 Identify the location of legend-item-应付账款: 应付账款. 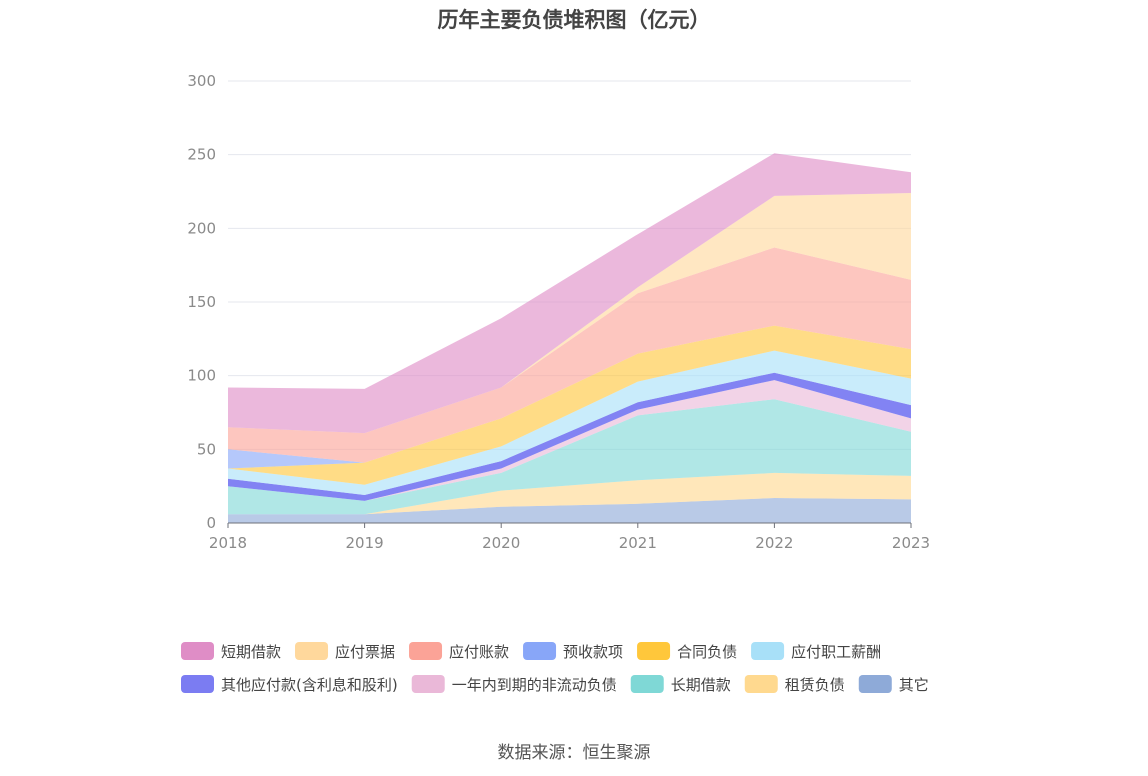
(459, 651).